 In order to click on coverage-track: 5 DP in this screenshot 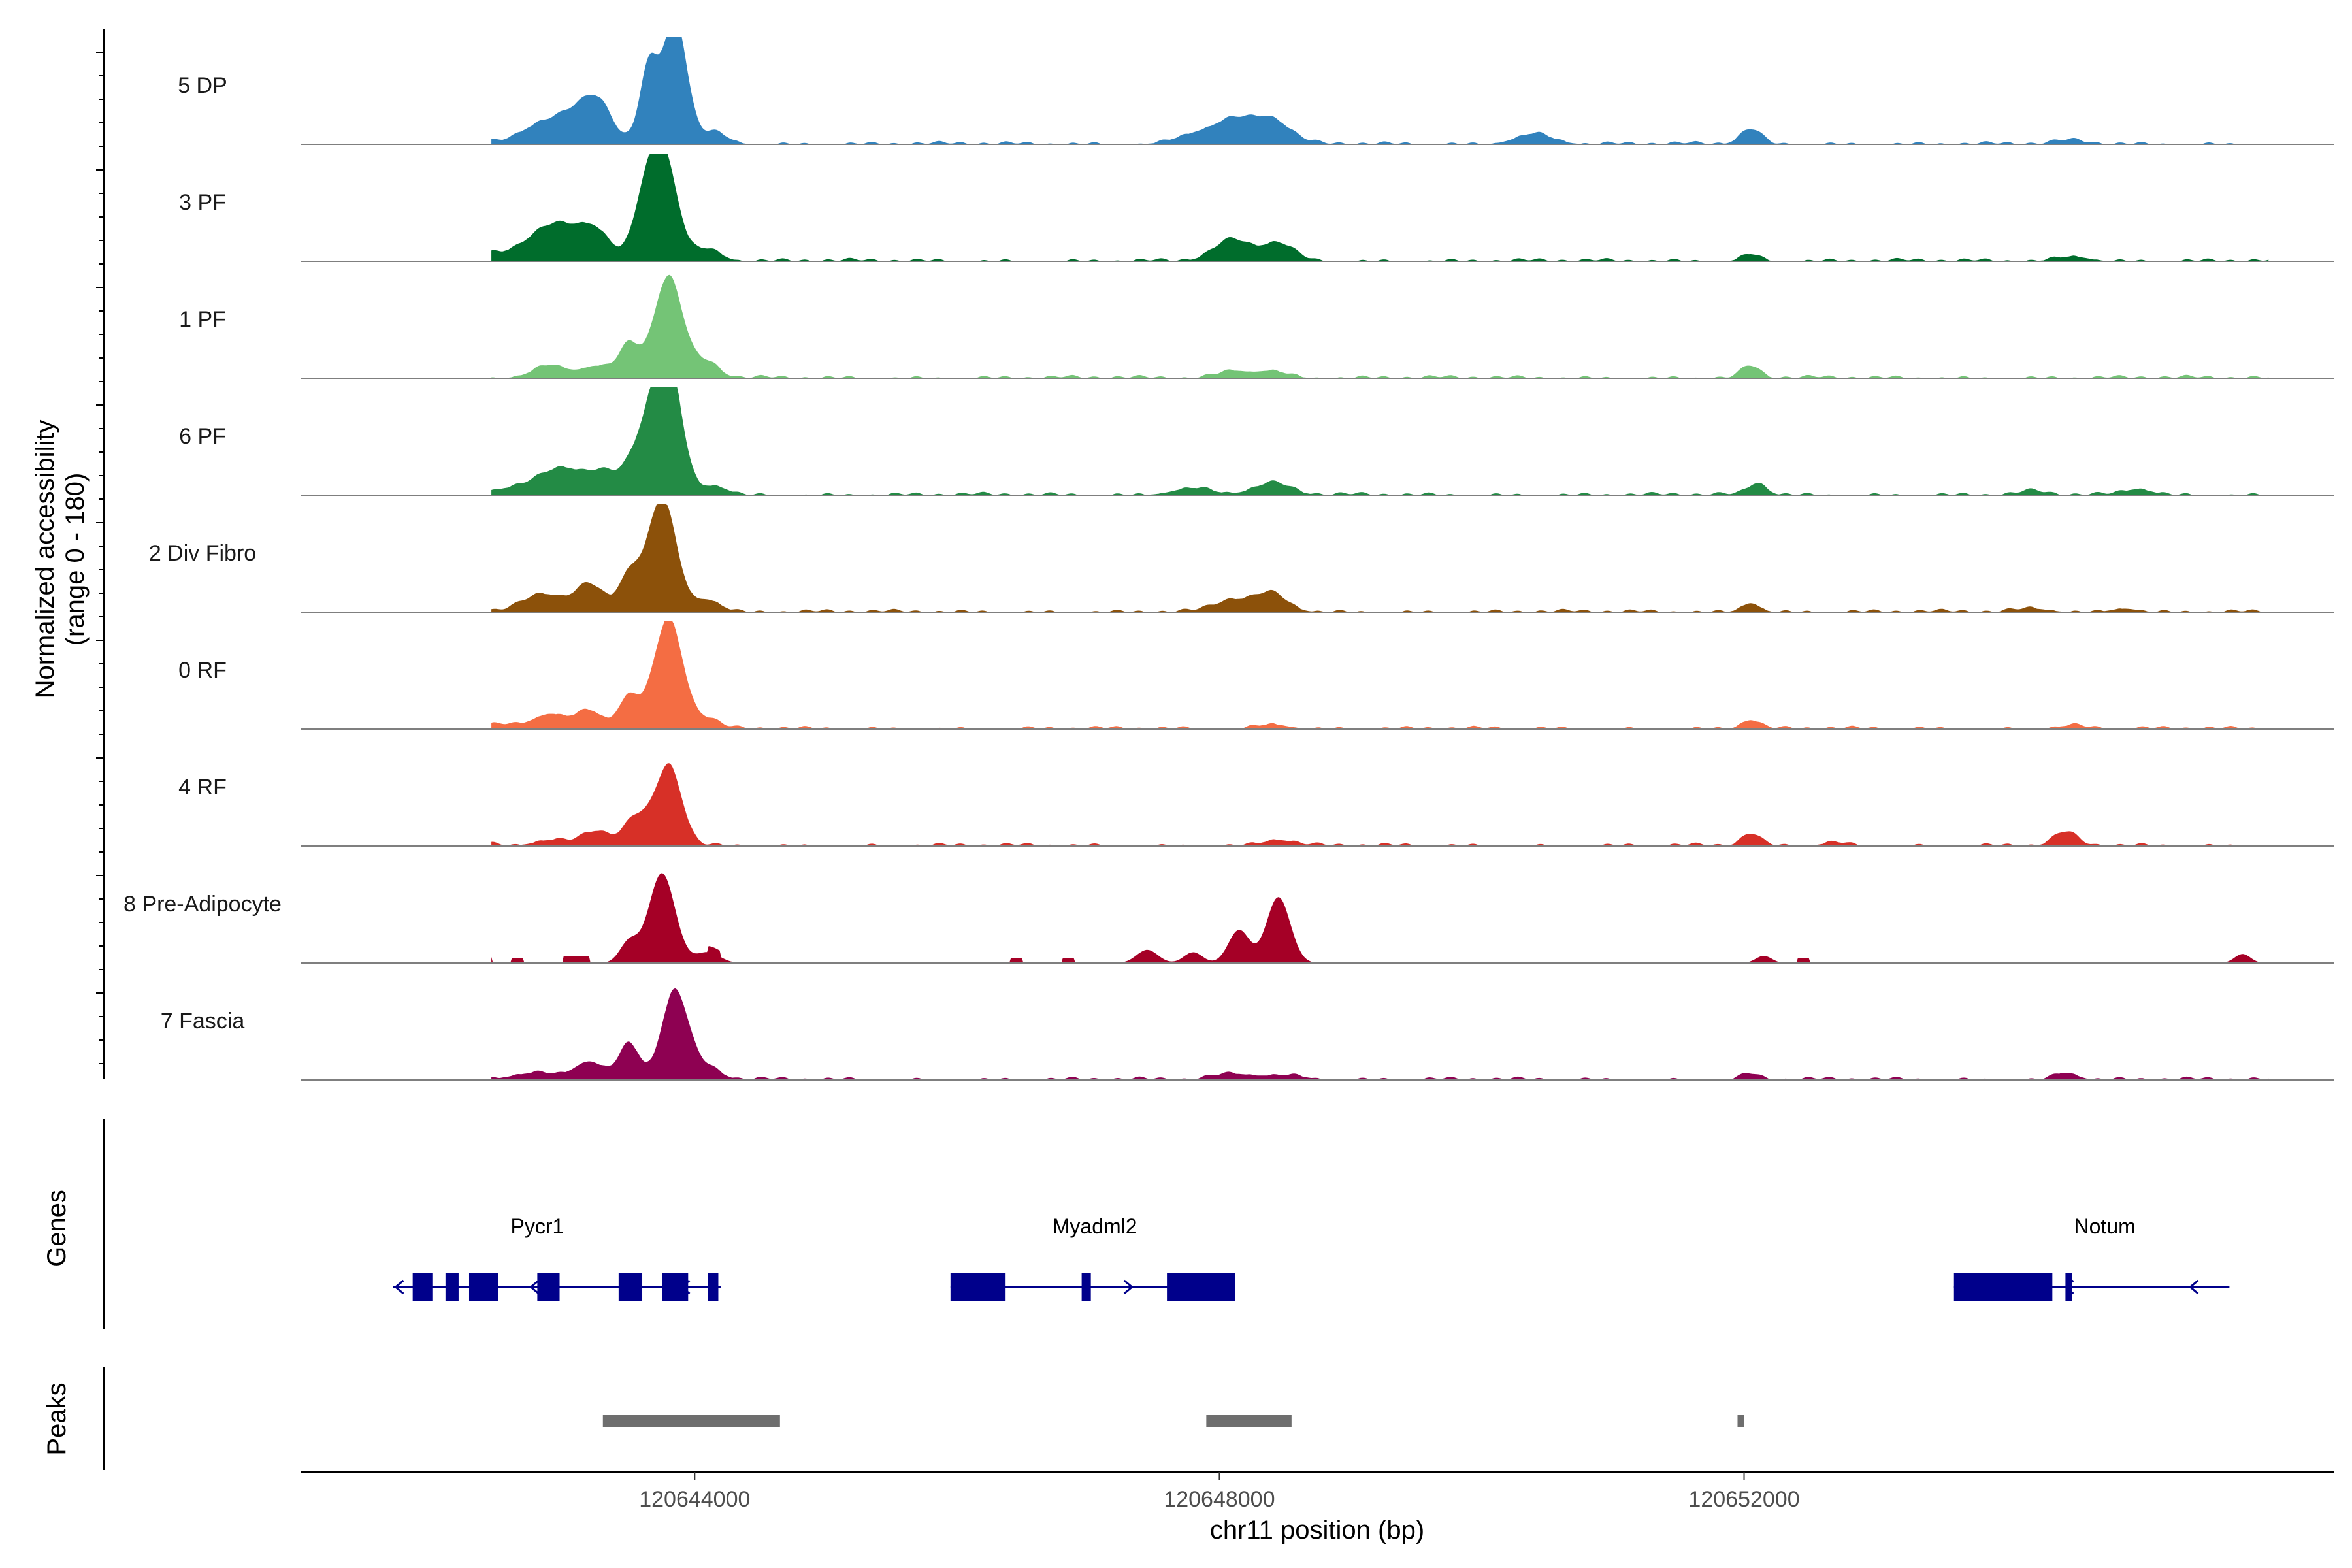, I will do `click(1256, 91)`.